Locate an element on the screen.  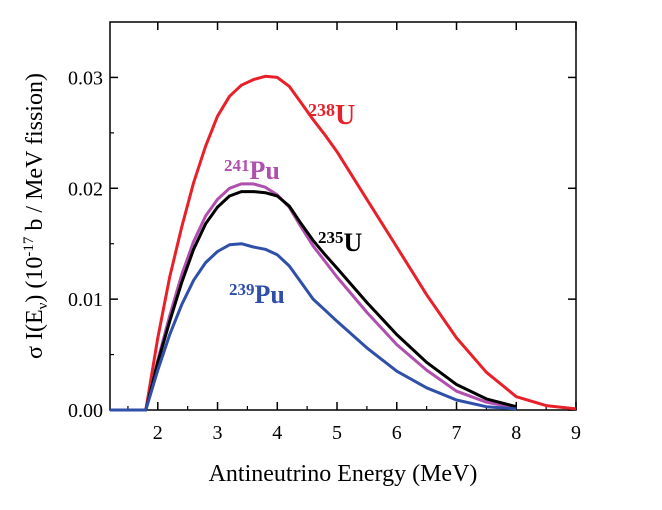
series-label-238u: 238U is located at coordinates (331, 115).